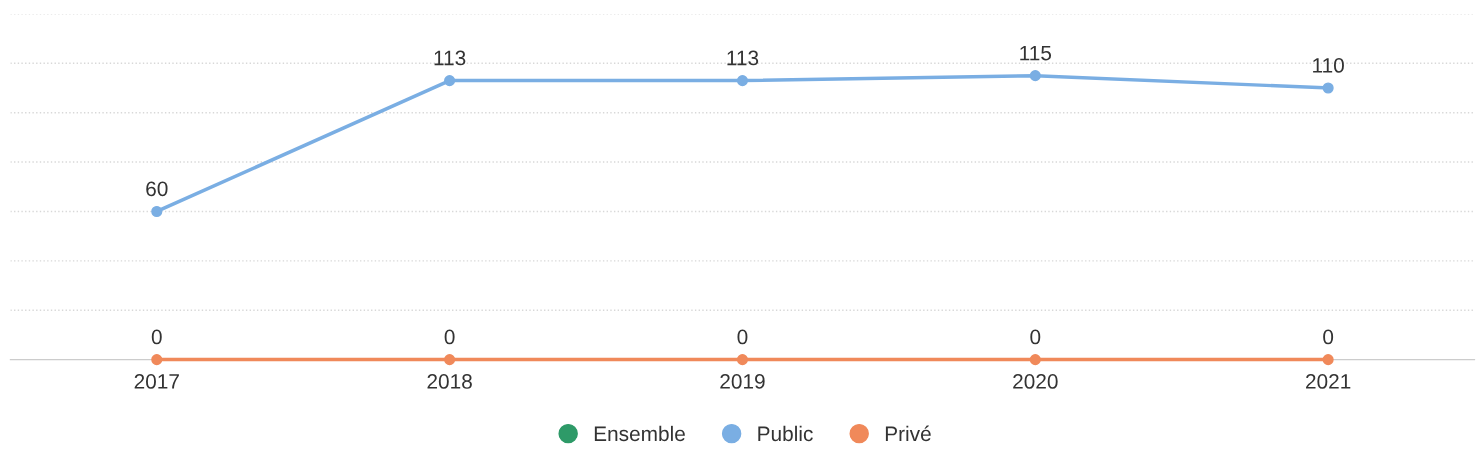  Describe the element at coordinates (742, 381) in the screenshot. I see `x-tick-label: 2019` at that location.